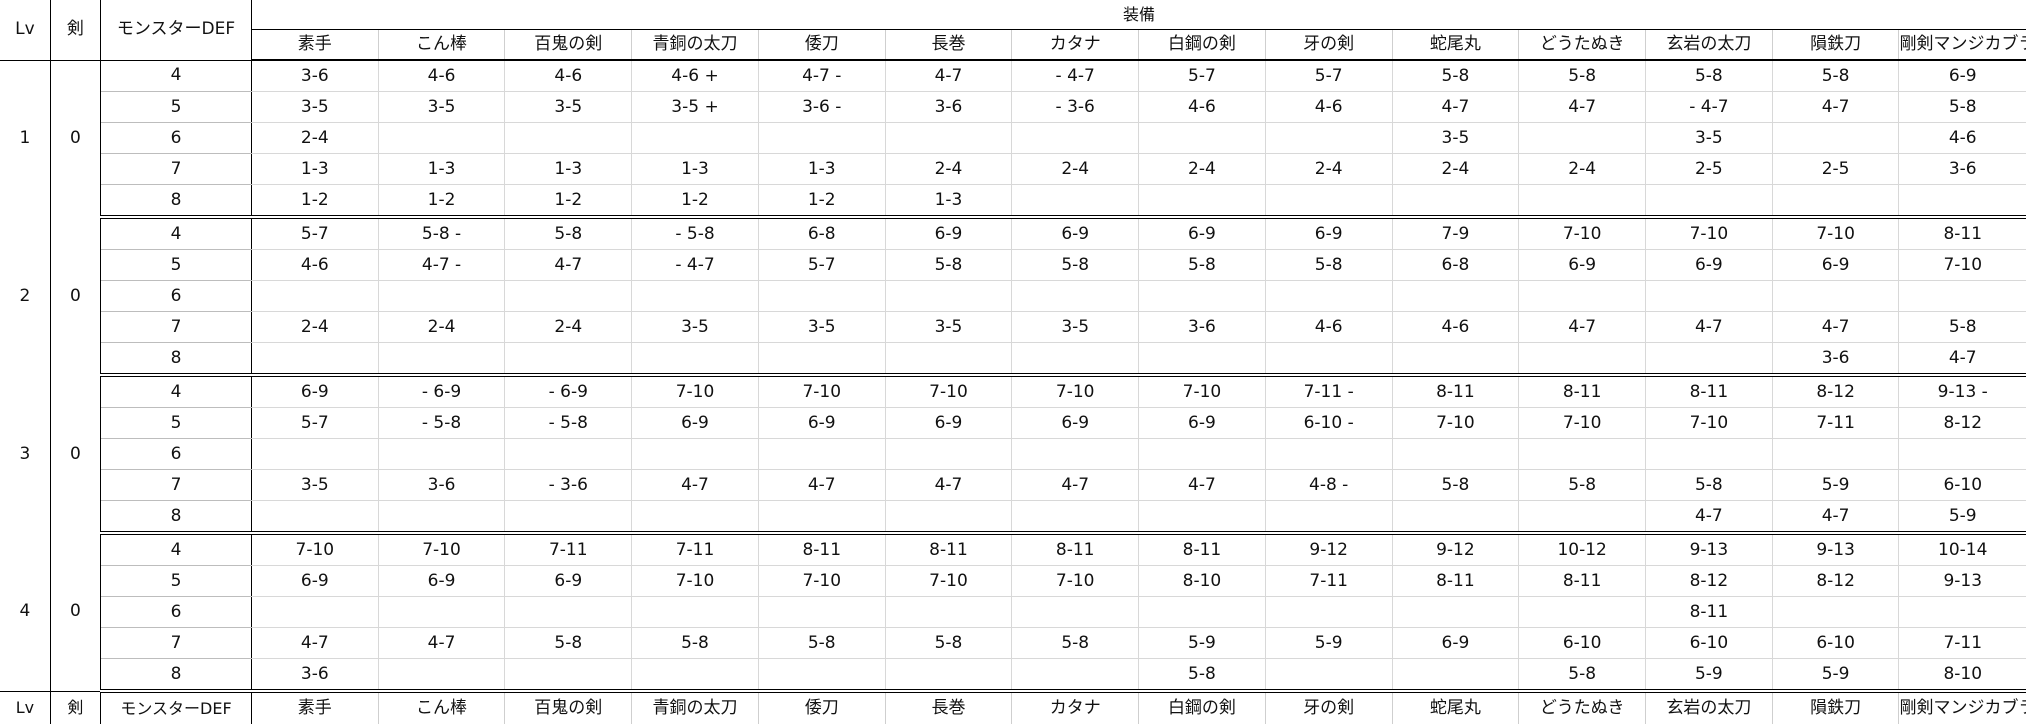  I want to click on table-row: 8 3-6 5-8 5-8 5-9 5-9 8-10, so click(1013, 675).